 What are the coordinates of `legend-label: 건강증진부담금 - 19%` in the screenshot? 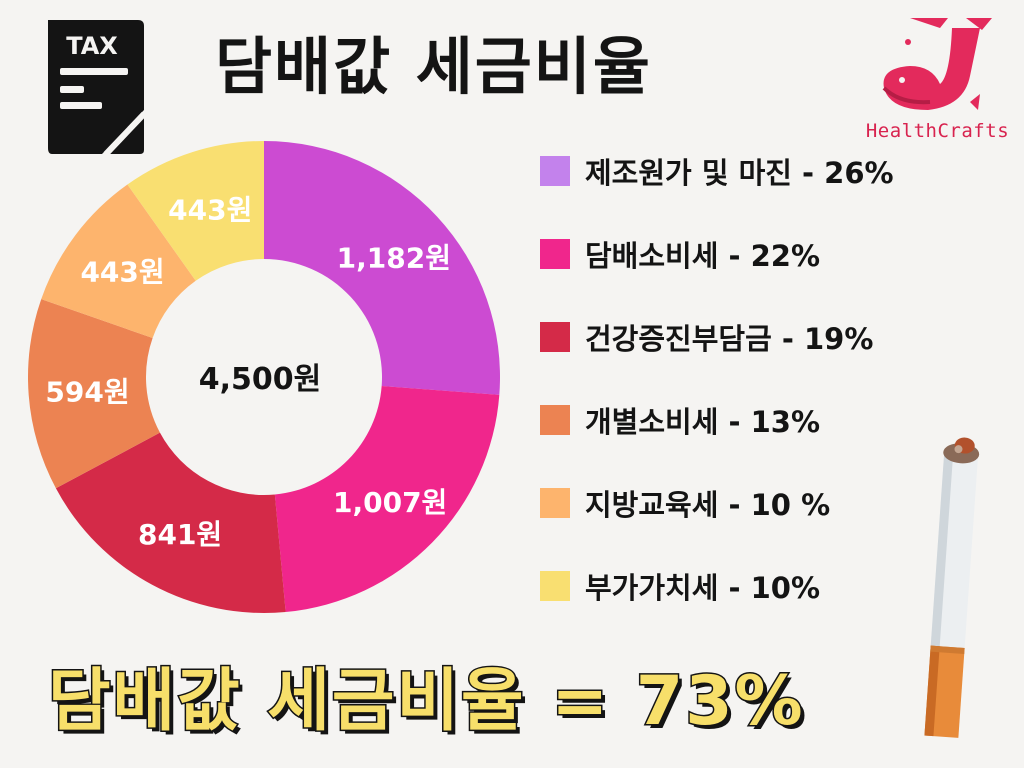 It's located at (729, 339).